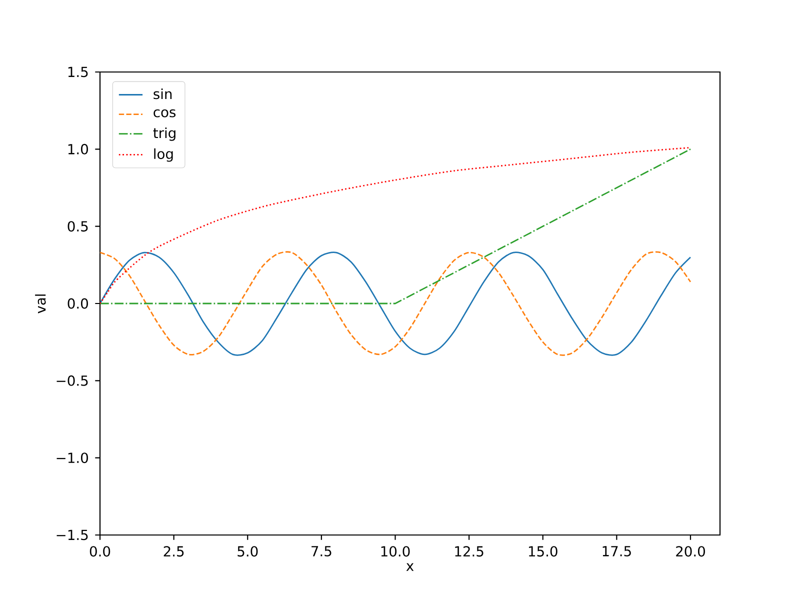  I want to click on x-tick-label: 20.0, so click(690, 551).